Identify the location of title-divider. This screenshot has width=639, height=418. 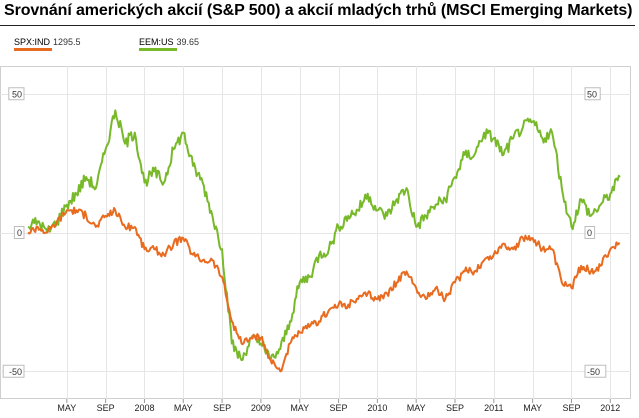
(317, 25).